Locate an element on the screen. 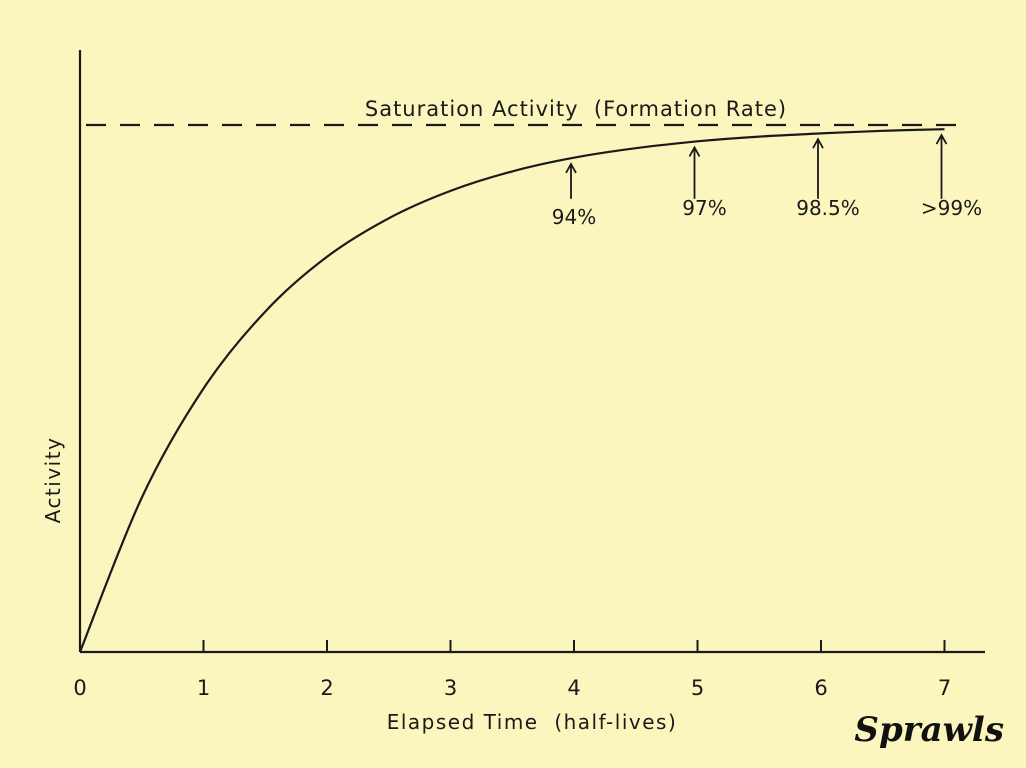 Image resolution: width=1026 pixels, height=768 pixels. annotation-label: 98.5% is located at coordinates (828, 208).